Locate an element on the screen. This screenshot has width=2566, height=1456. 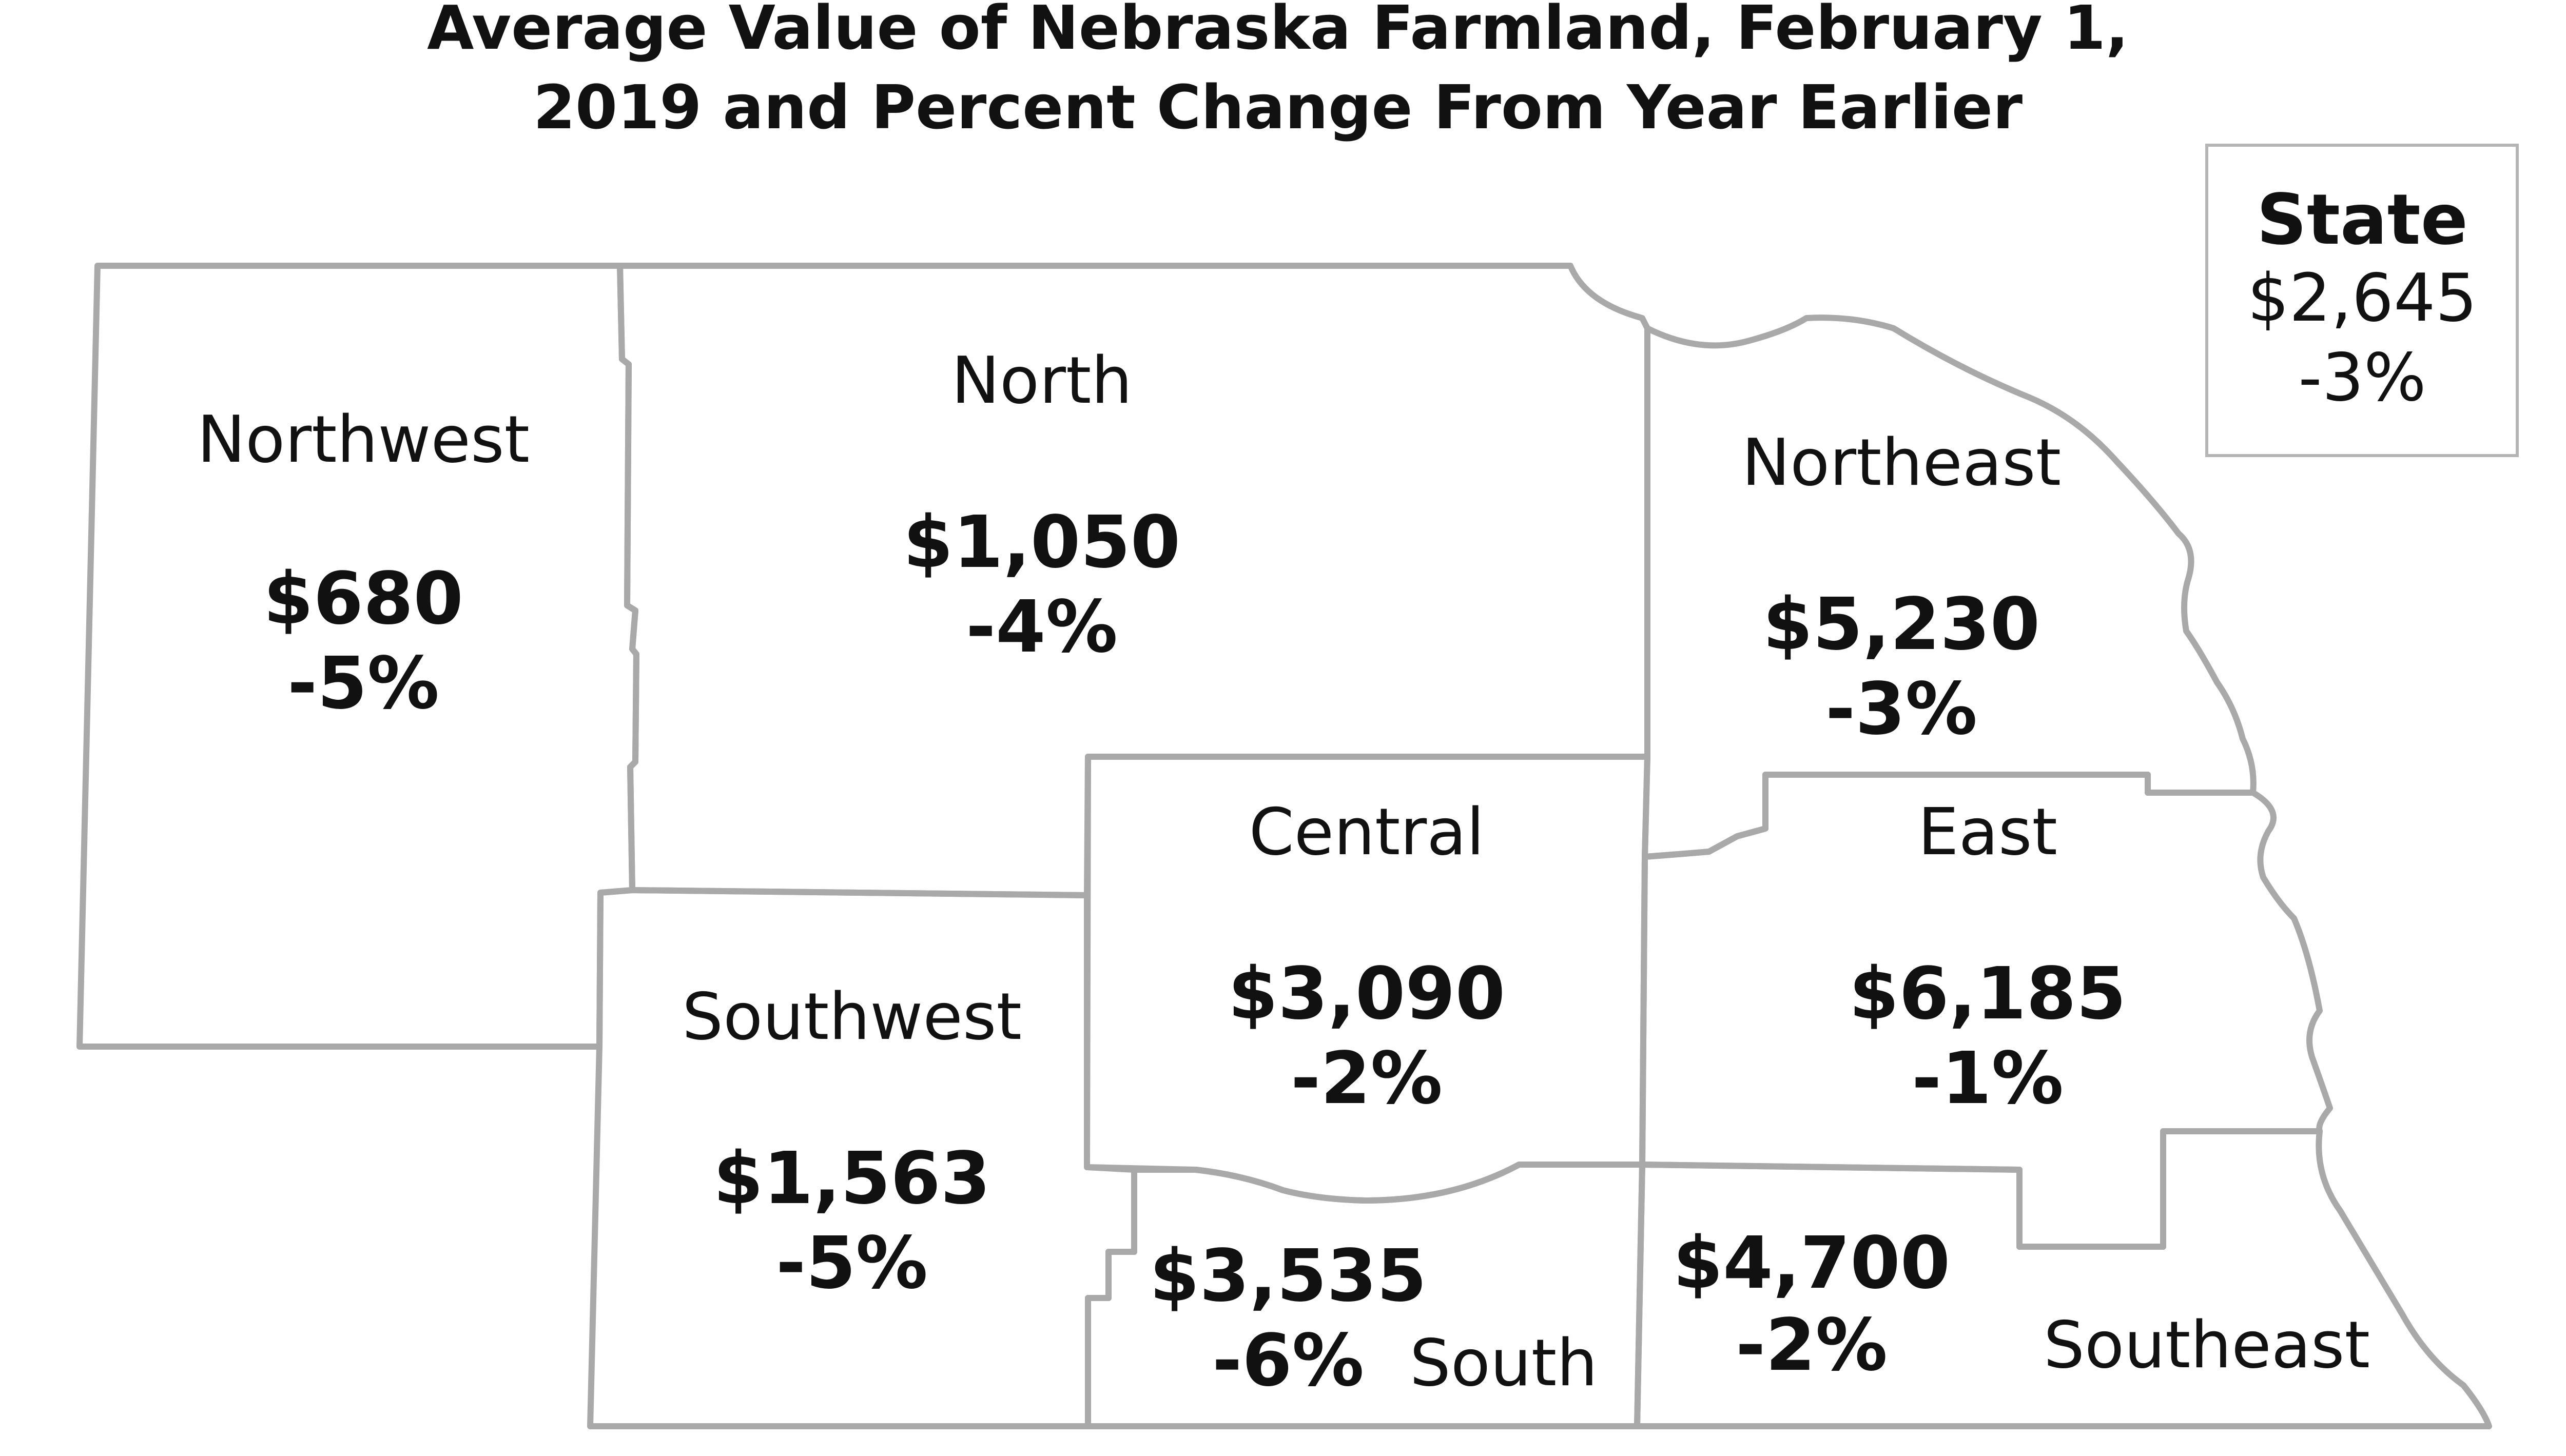
region-south: $3,535 -6% South is located at coordinates (1374, 1318).